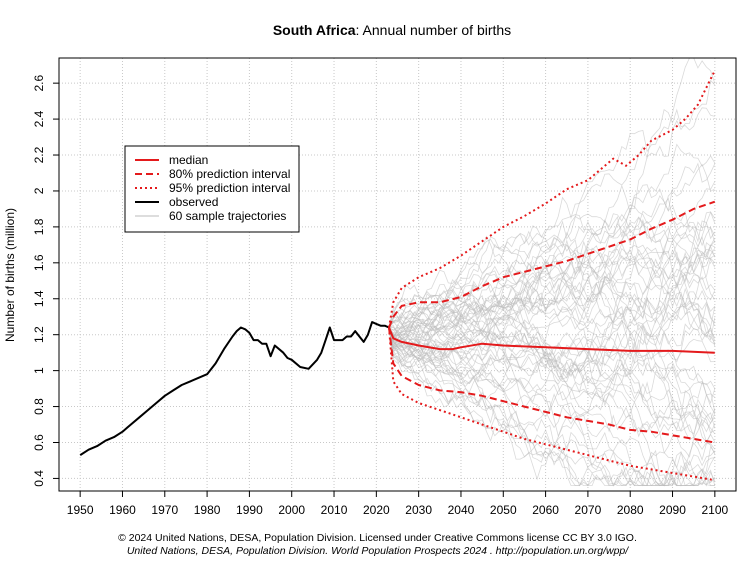 Image resolution: width=755 pixels, height=566 pixels. I want to click on y-tick-label: 1.8, so click(39, 226).